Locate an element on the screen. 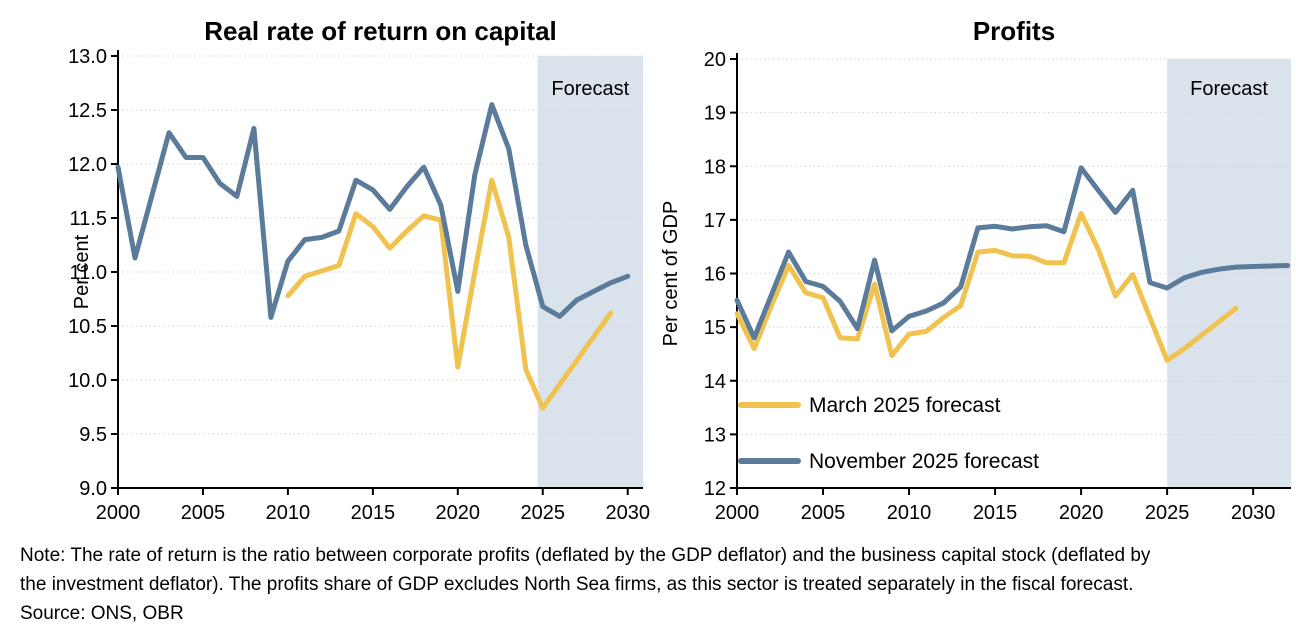 This screenshot has height=634, width=1296. legend-label: November 2025 forecast is located at coordinates (924, 461).